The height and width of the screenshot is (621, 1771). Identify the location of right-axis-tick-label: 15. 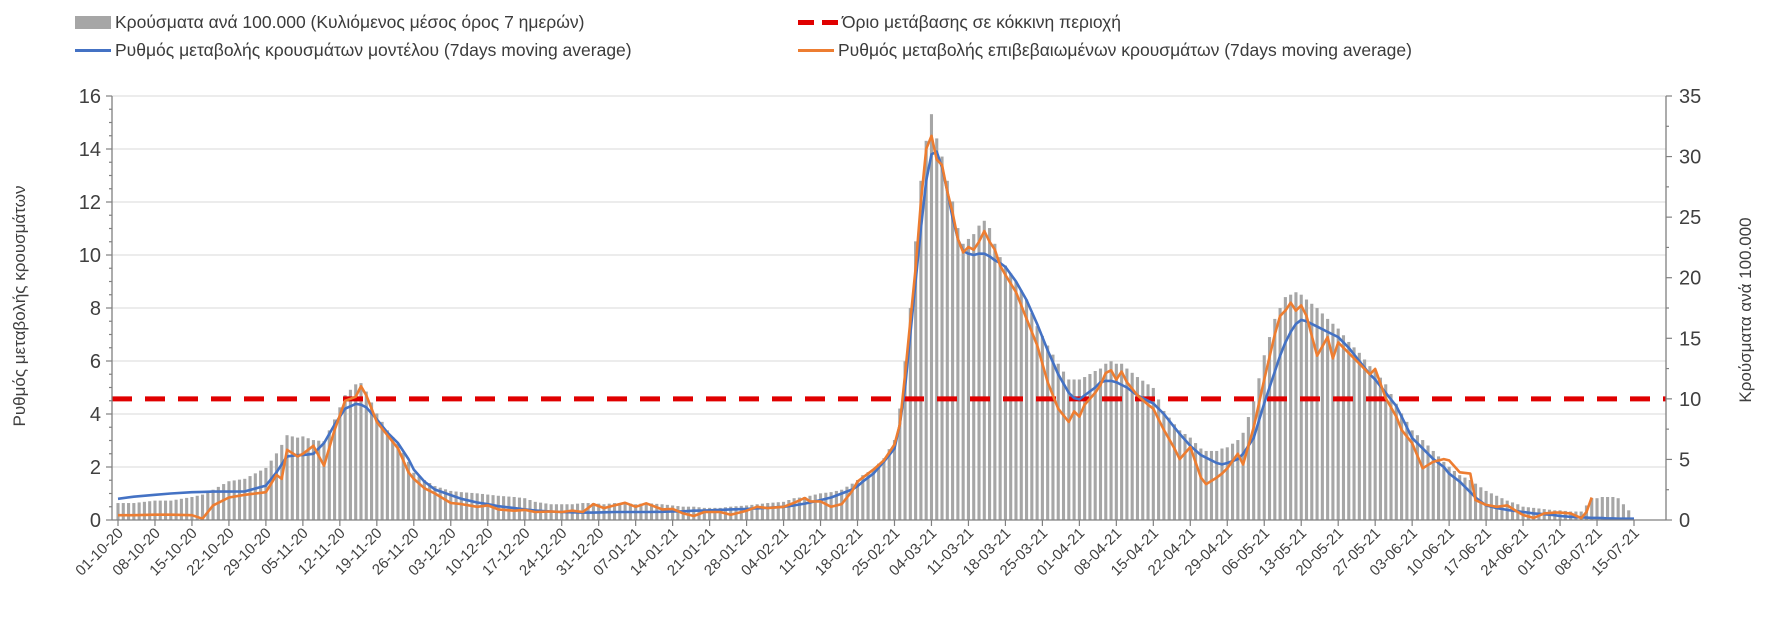
(1690, 339).